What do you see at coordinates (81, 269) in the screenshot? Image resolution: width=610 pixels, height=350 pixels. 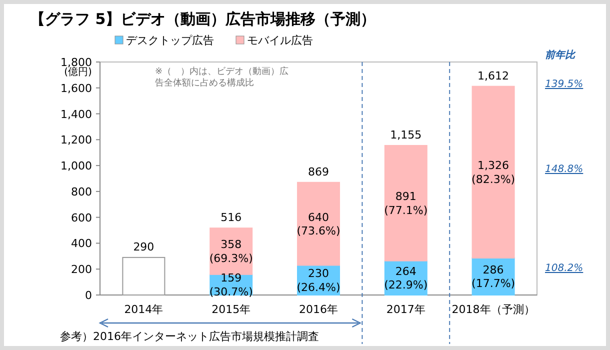 I see `y-tick-label: 200` at bounding box center [81, 269].